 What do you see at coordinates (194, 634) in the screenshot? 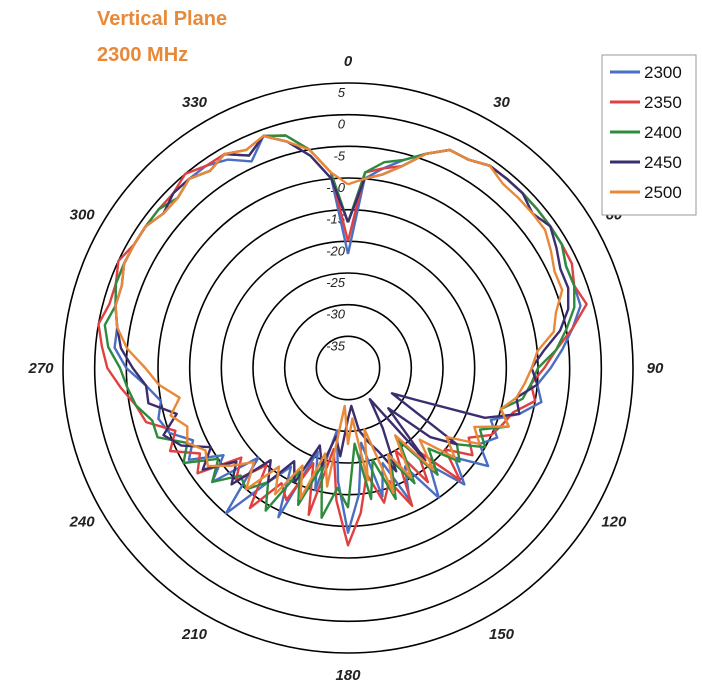
I see `angle-tick-label: 210` at bounding box center [194, 634].